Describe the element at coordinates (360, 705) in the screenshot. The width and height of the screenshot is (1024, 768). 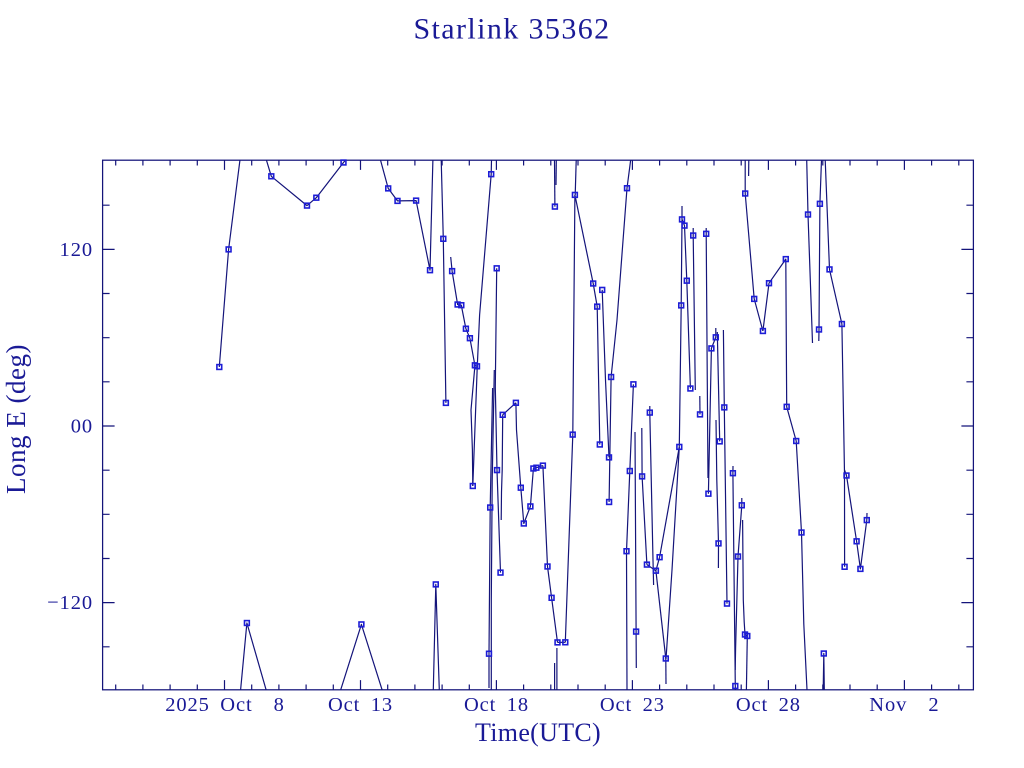
I see `svg-text: Oct 13` at that location.